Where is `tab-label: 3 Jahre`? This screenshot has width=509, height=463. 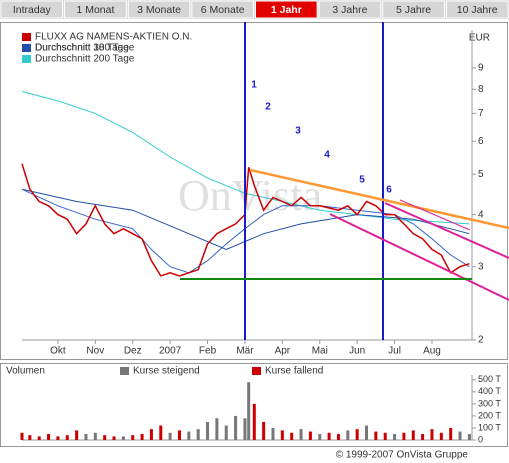 tab-label: 3 Jahre is located at coordinates (349, 10).